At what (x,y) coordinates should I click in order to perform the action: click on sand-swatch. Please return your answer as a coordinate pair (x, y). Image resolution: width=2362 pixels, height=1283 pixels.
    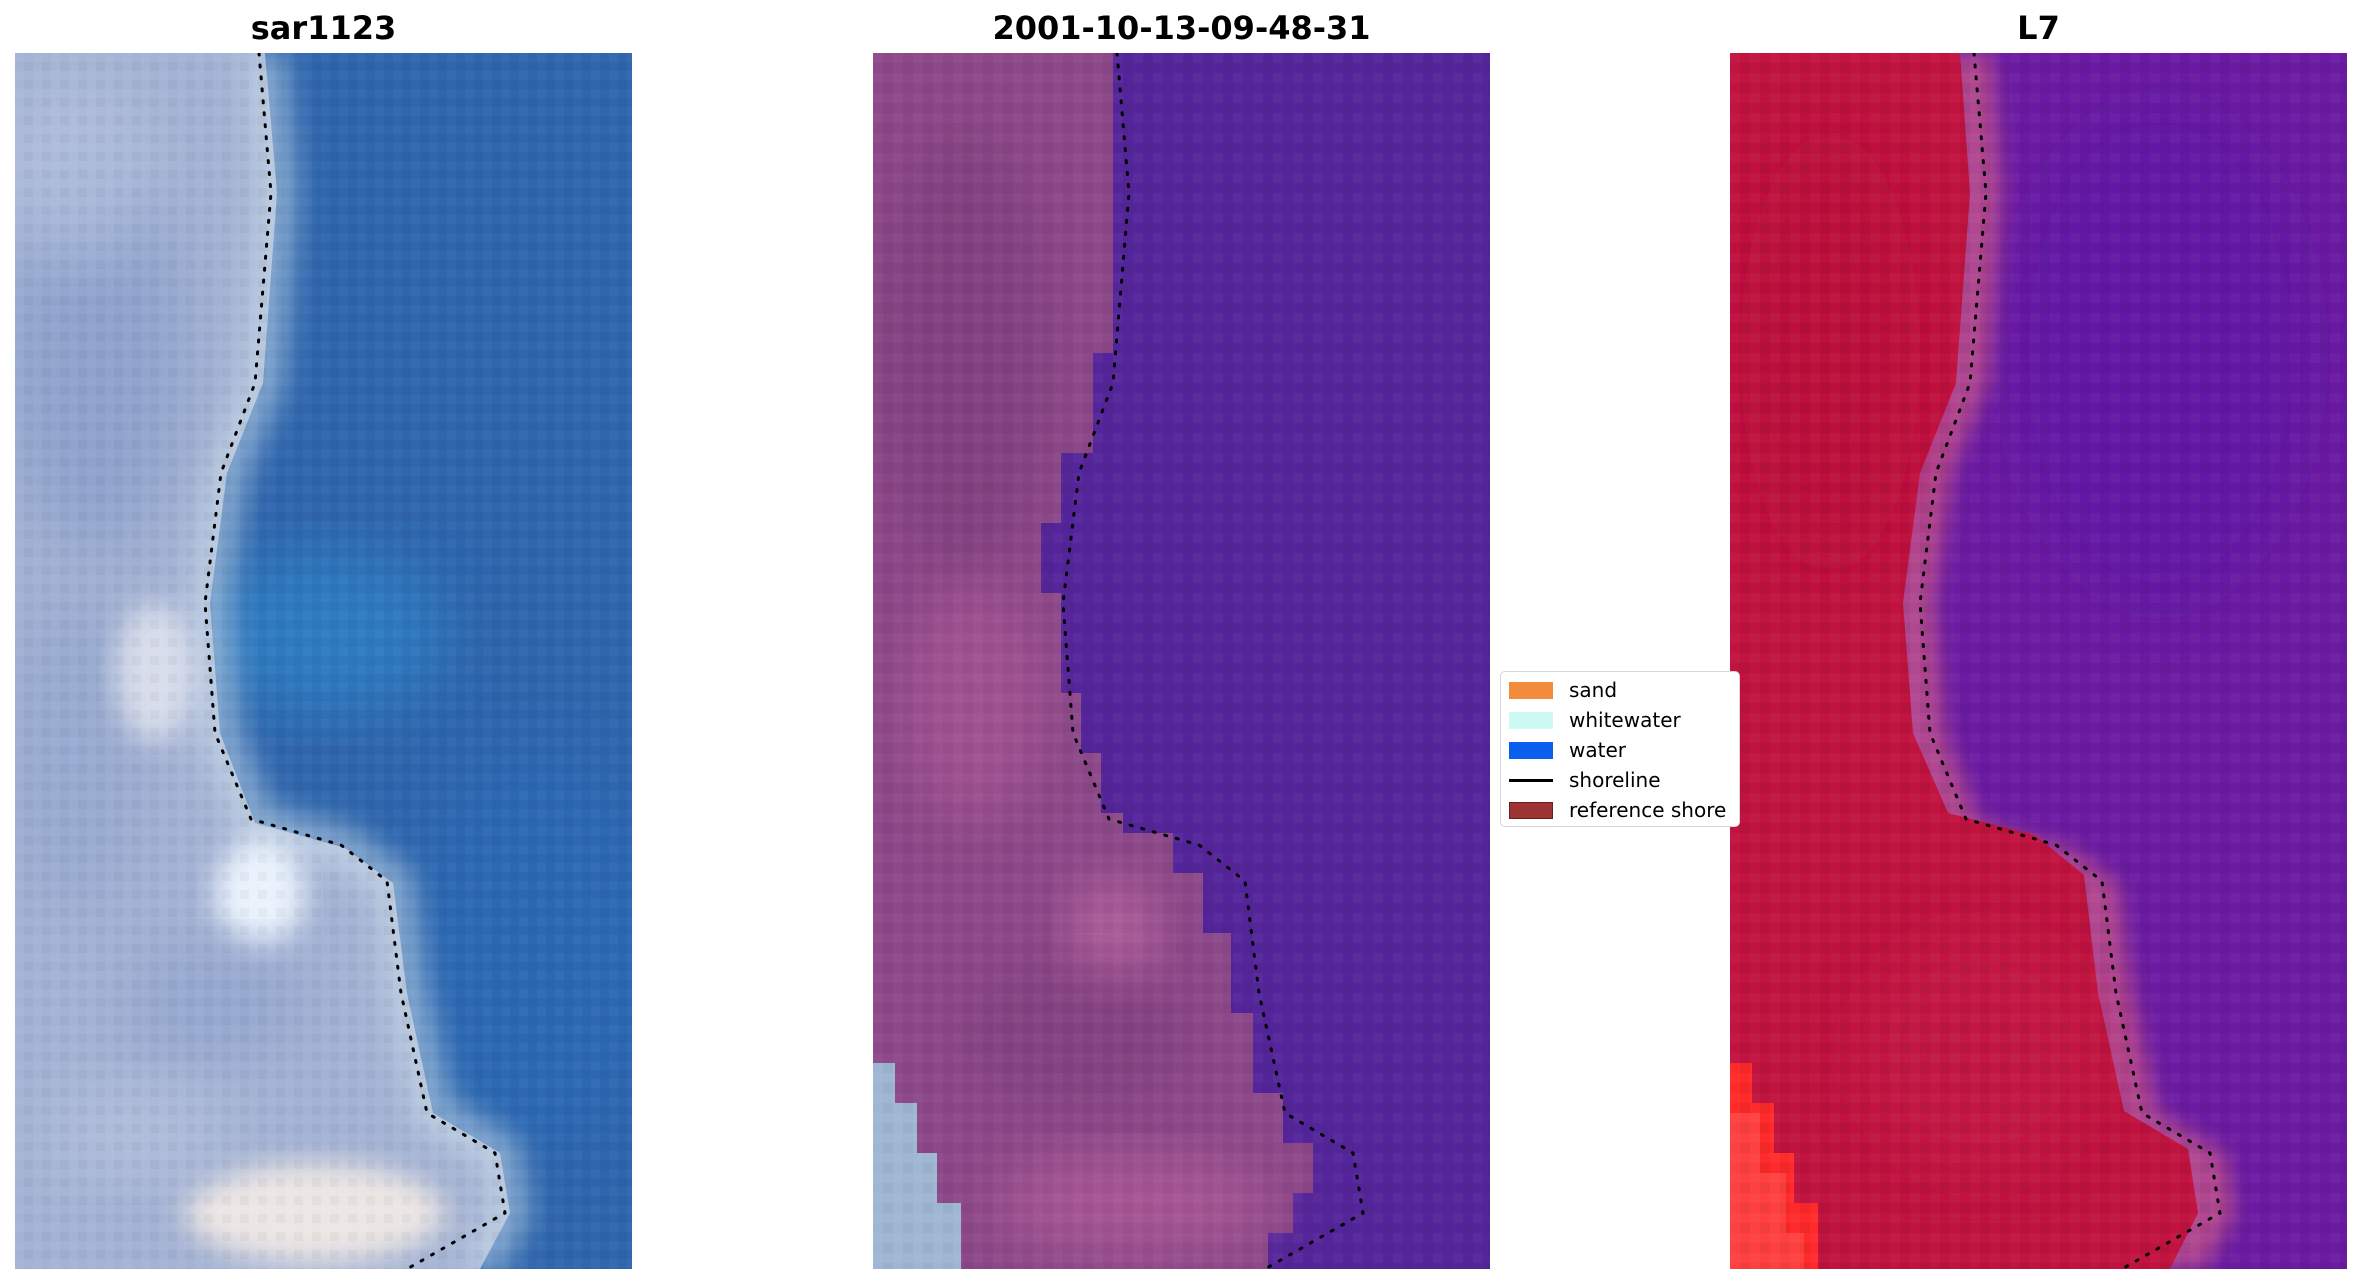
    Looking at the image, I should click on (1531, 690).